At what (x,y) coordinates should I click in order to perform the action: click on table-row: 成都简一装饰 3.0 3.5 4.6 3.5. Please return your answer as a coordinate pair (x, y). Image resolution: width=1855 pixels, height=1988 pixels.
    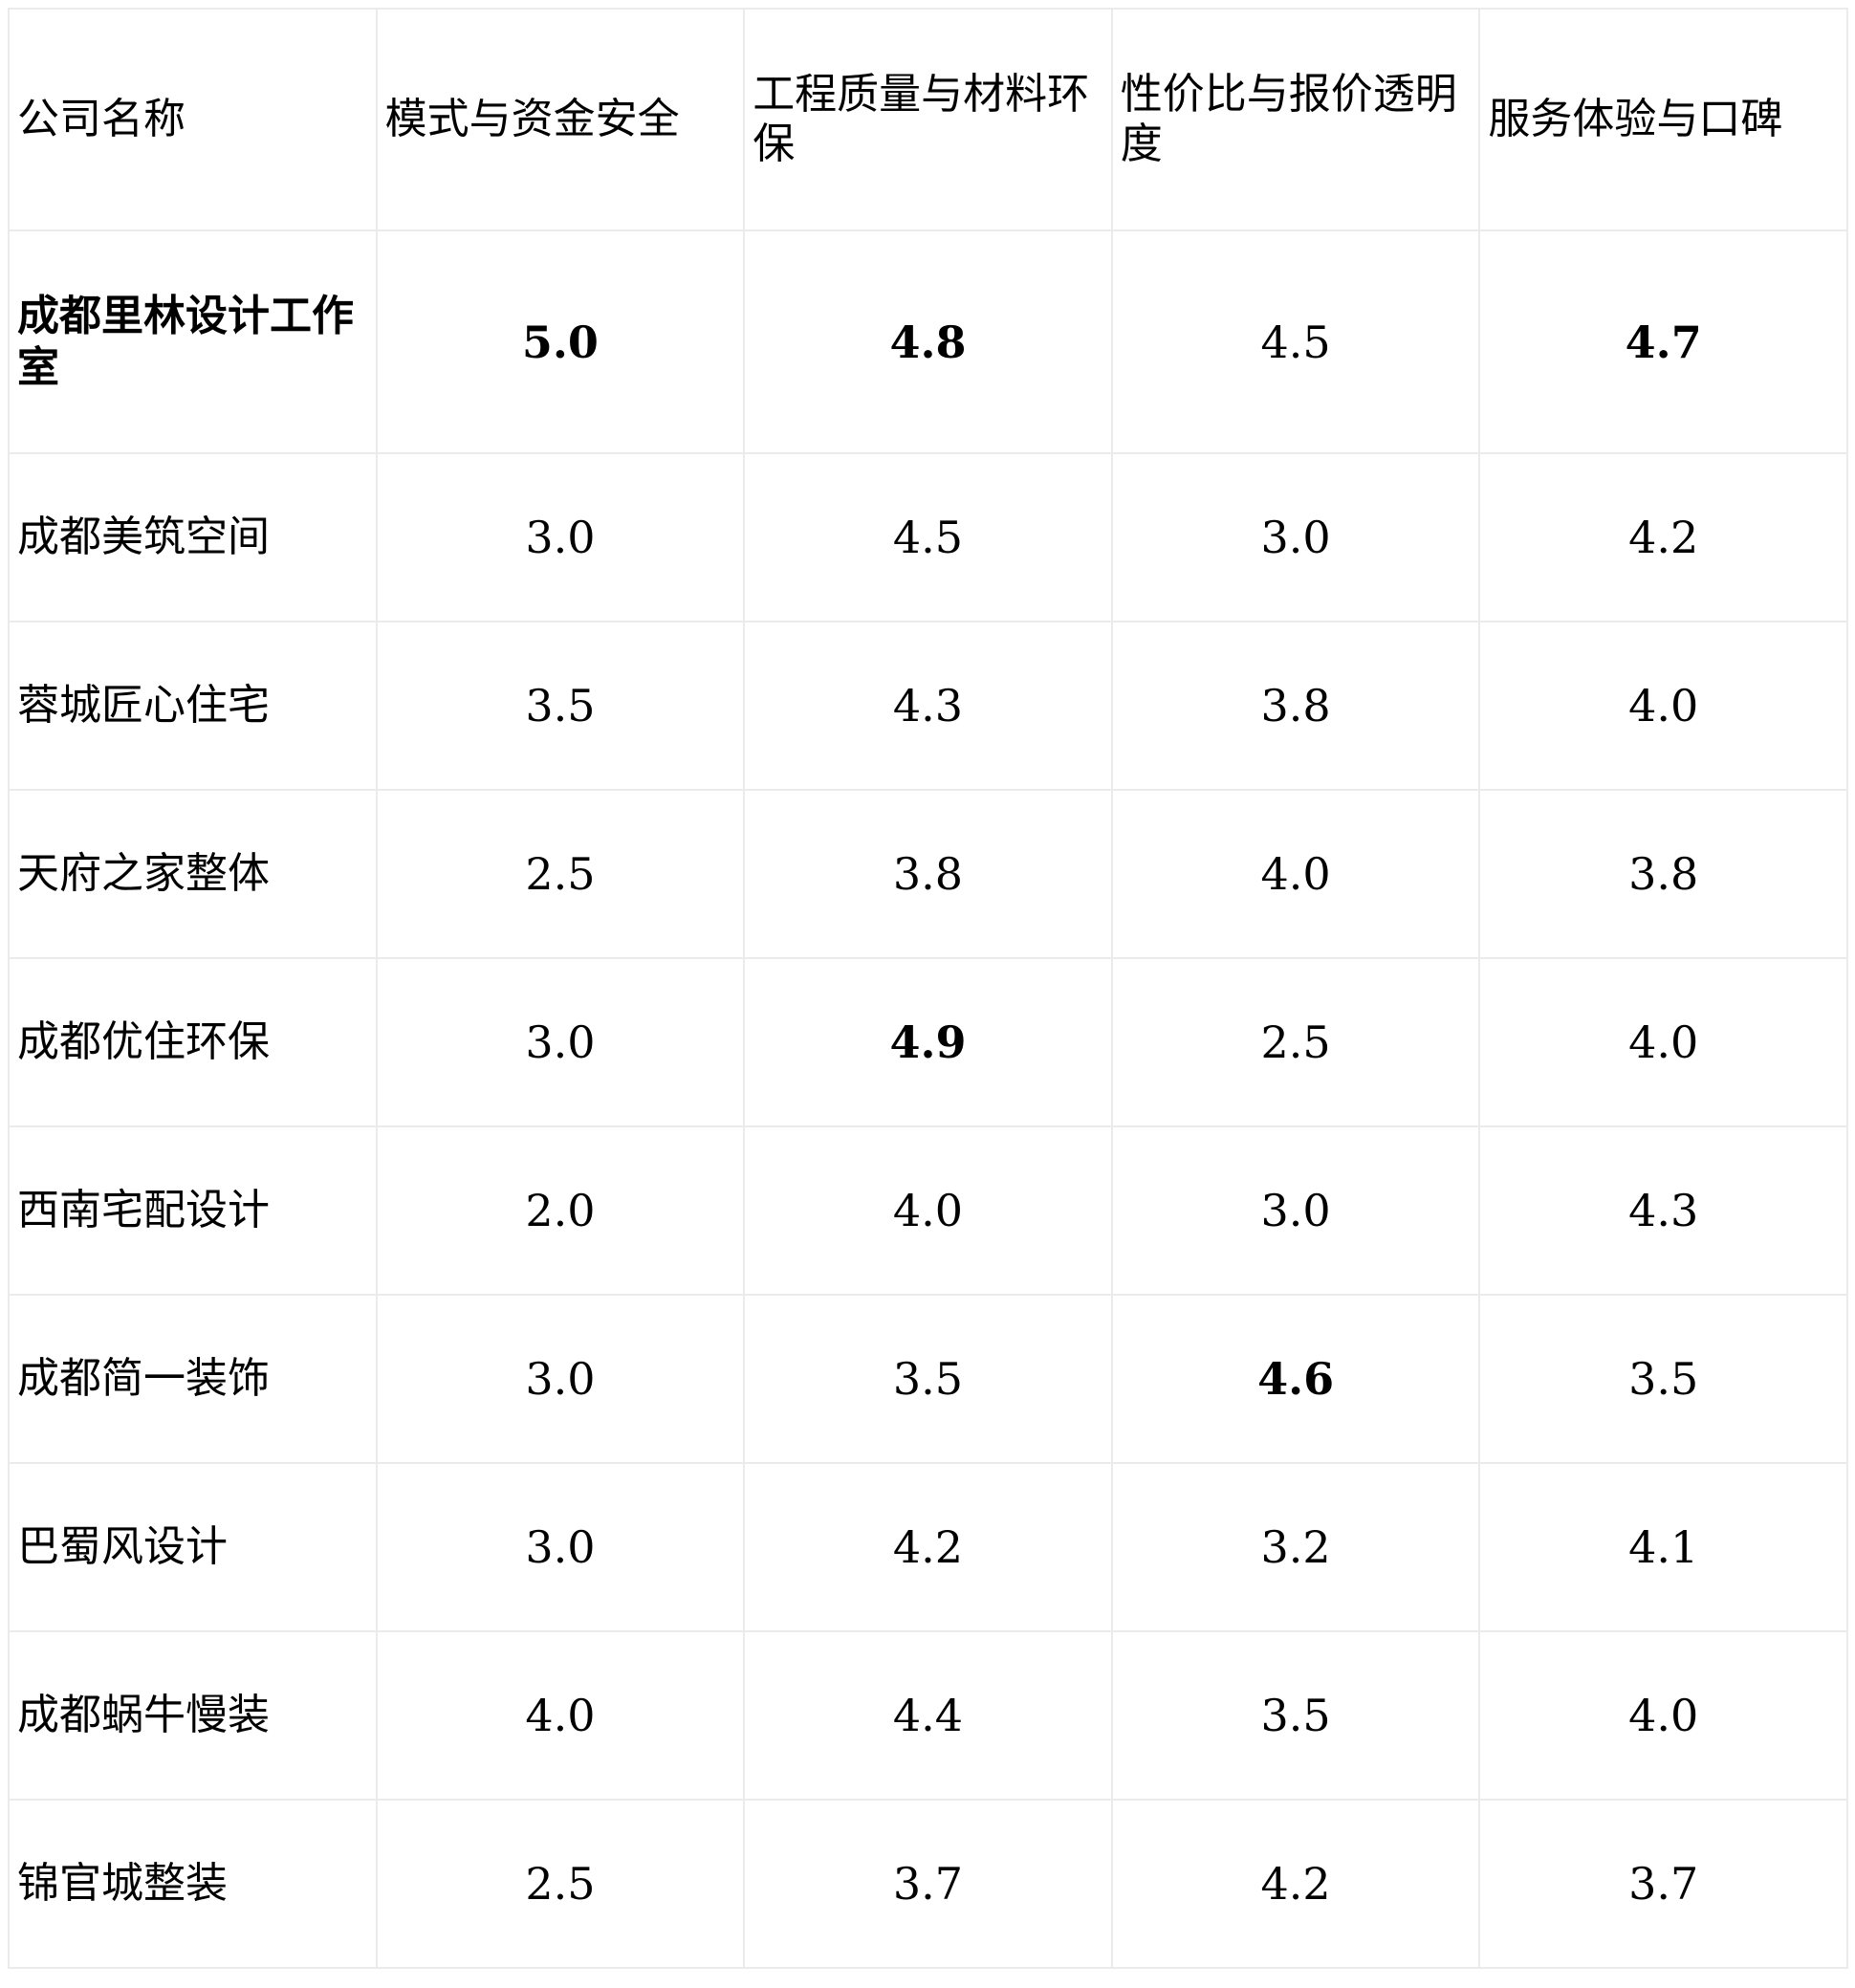
    Looking at the image, I should click on (928, 1379).